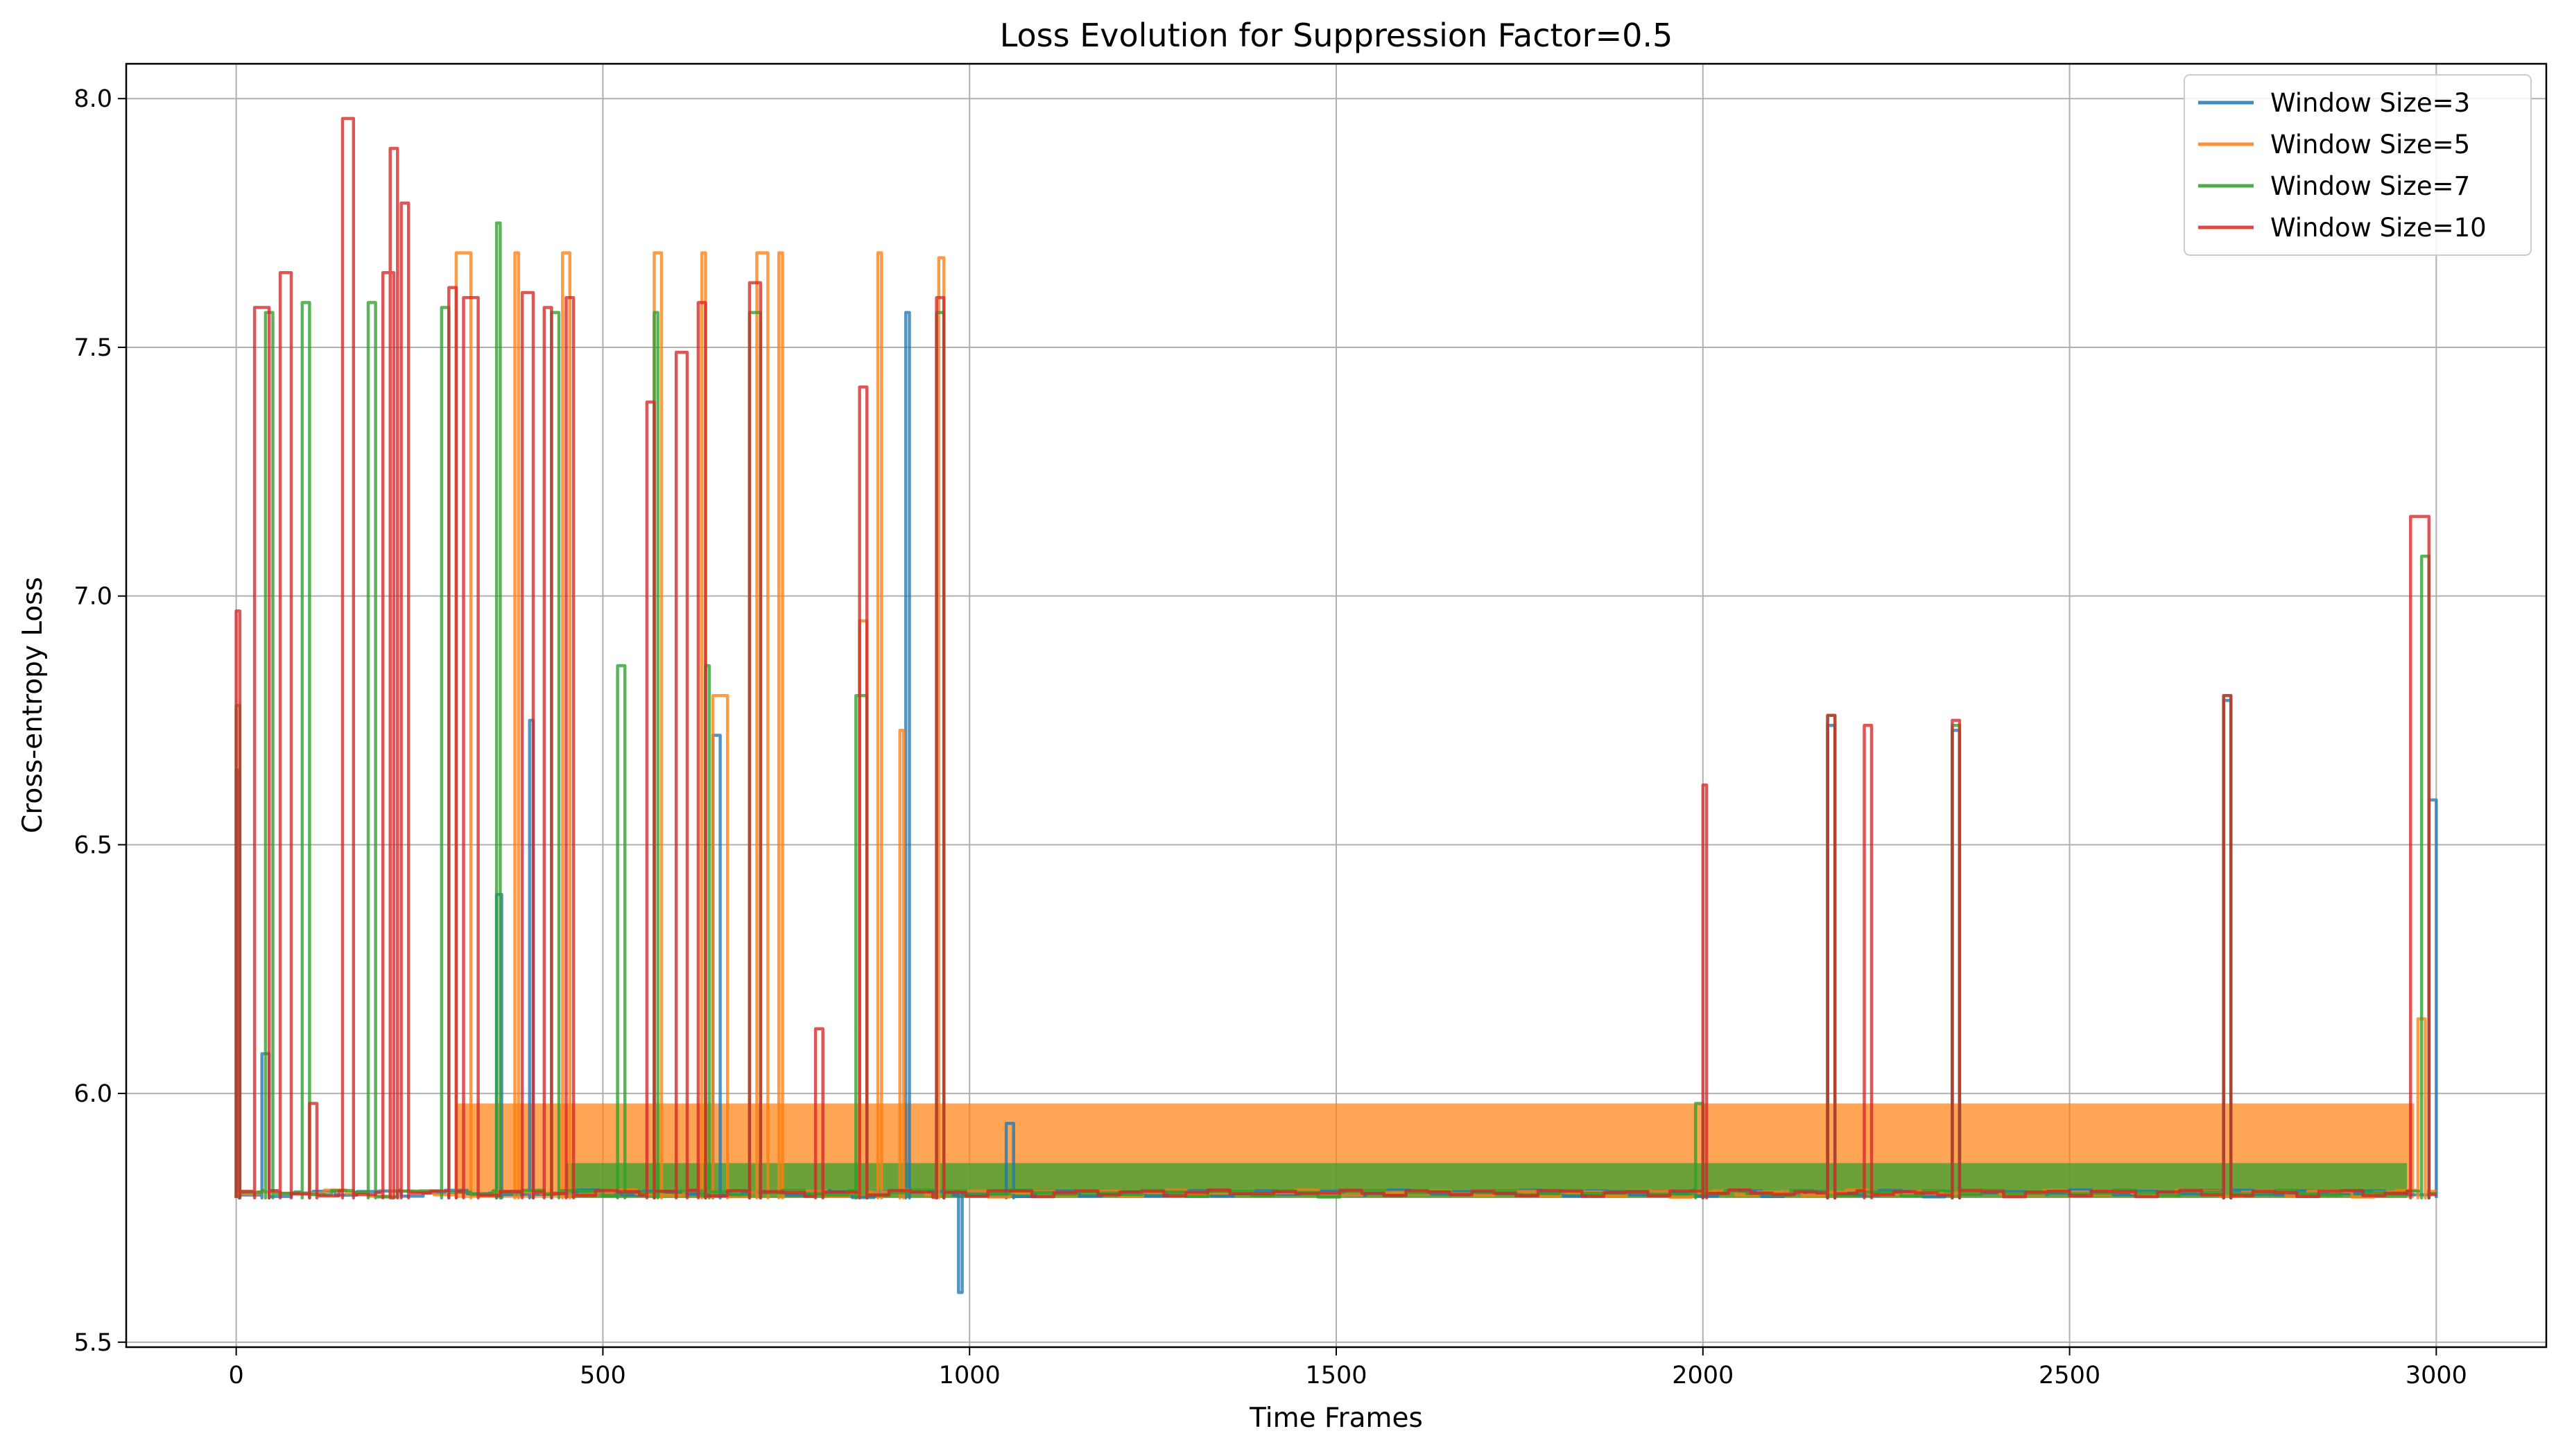 Image resolution: width=2565 pixels, height=1456 pixels. I want to click on y-tick-label: 6.5, so click(93, 845).